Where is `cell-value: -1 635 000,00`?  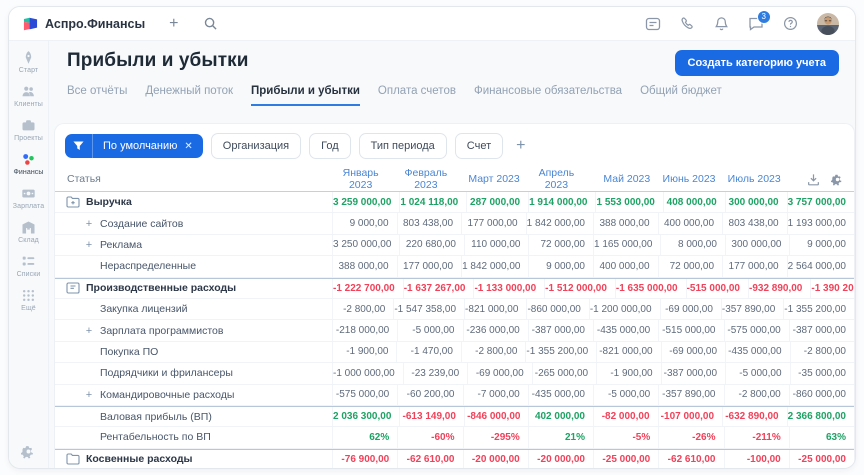
cell-value: -1 635 000,00 is located at coordinates (650, 288).